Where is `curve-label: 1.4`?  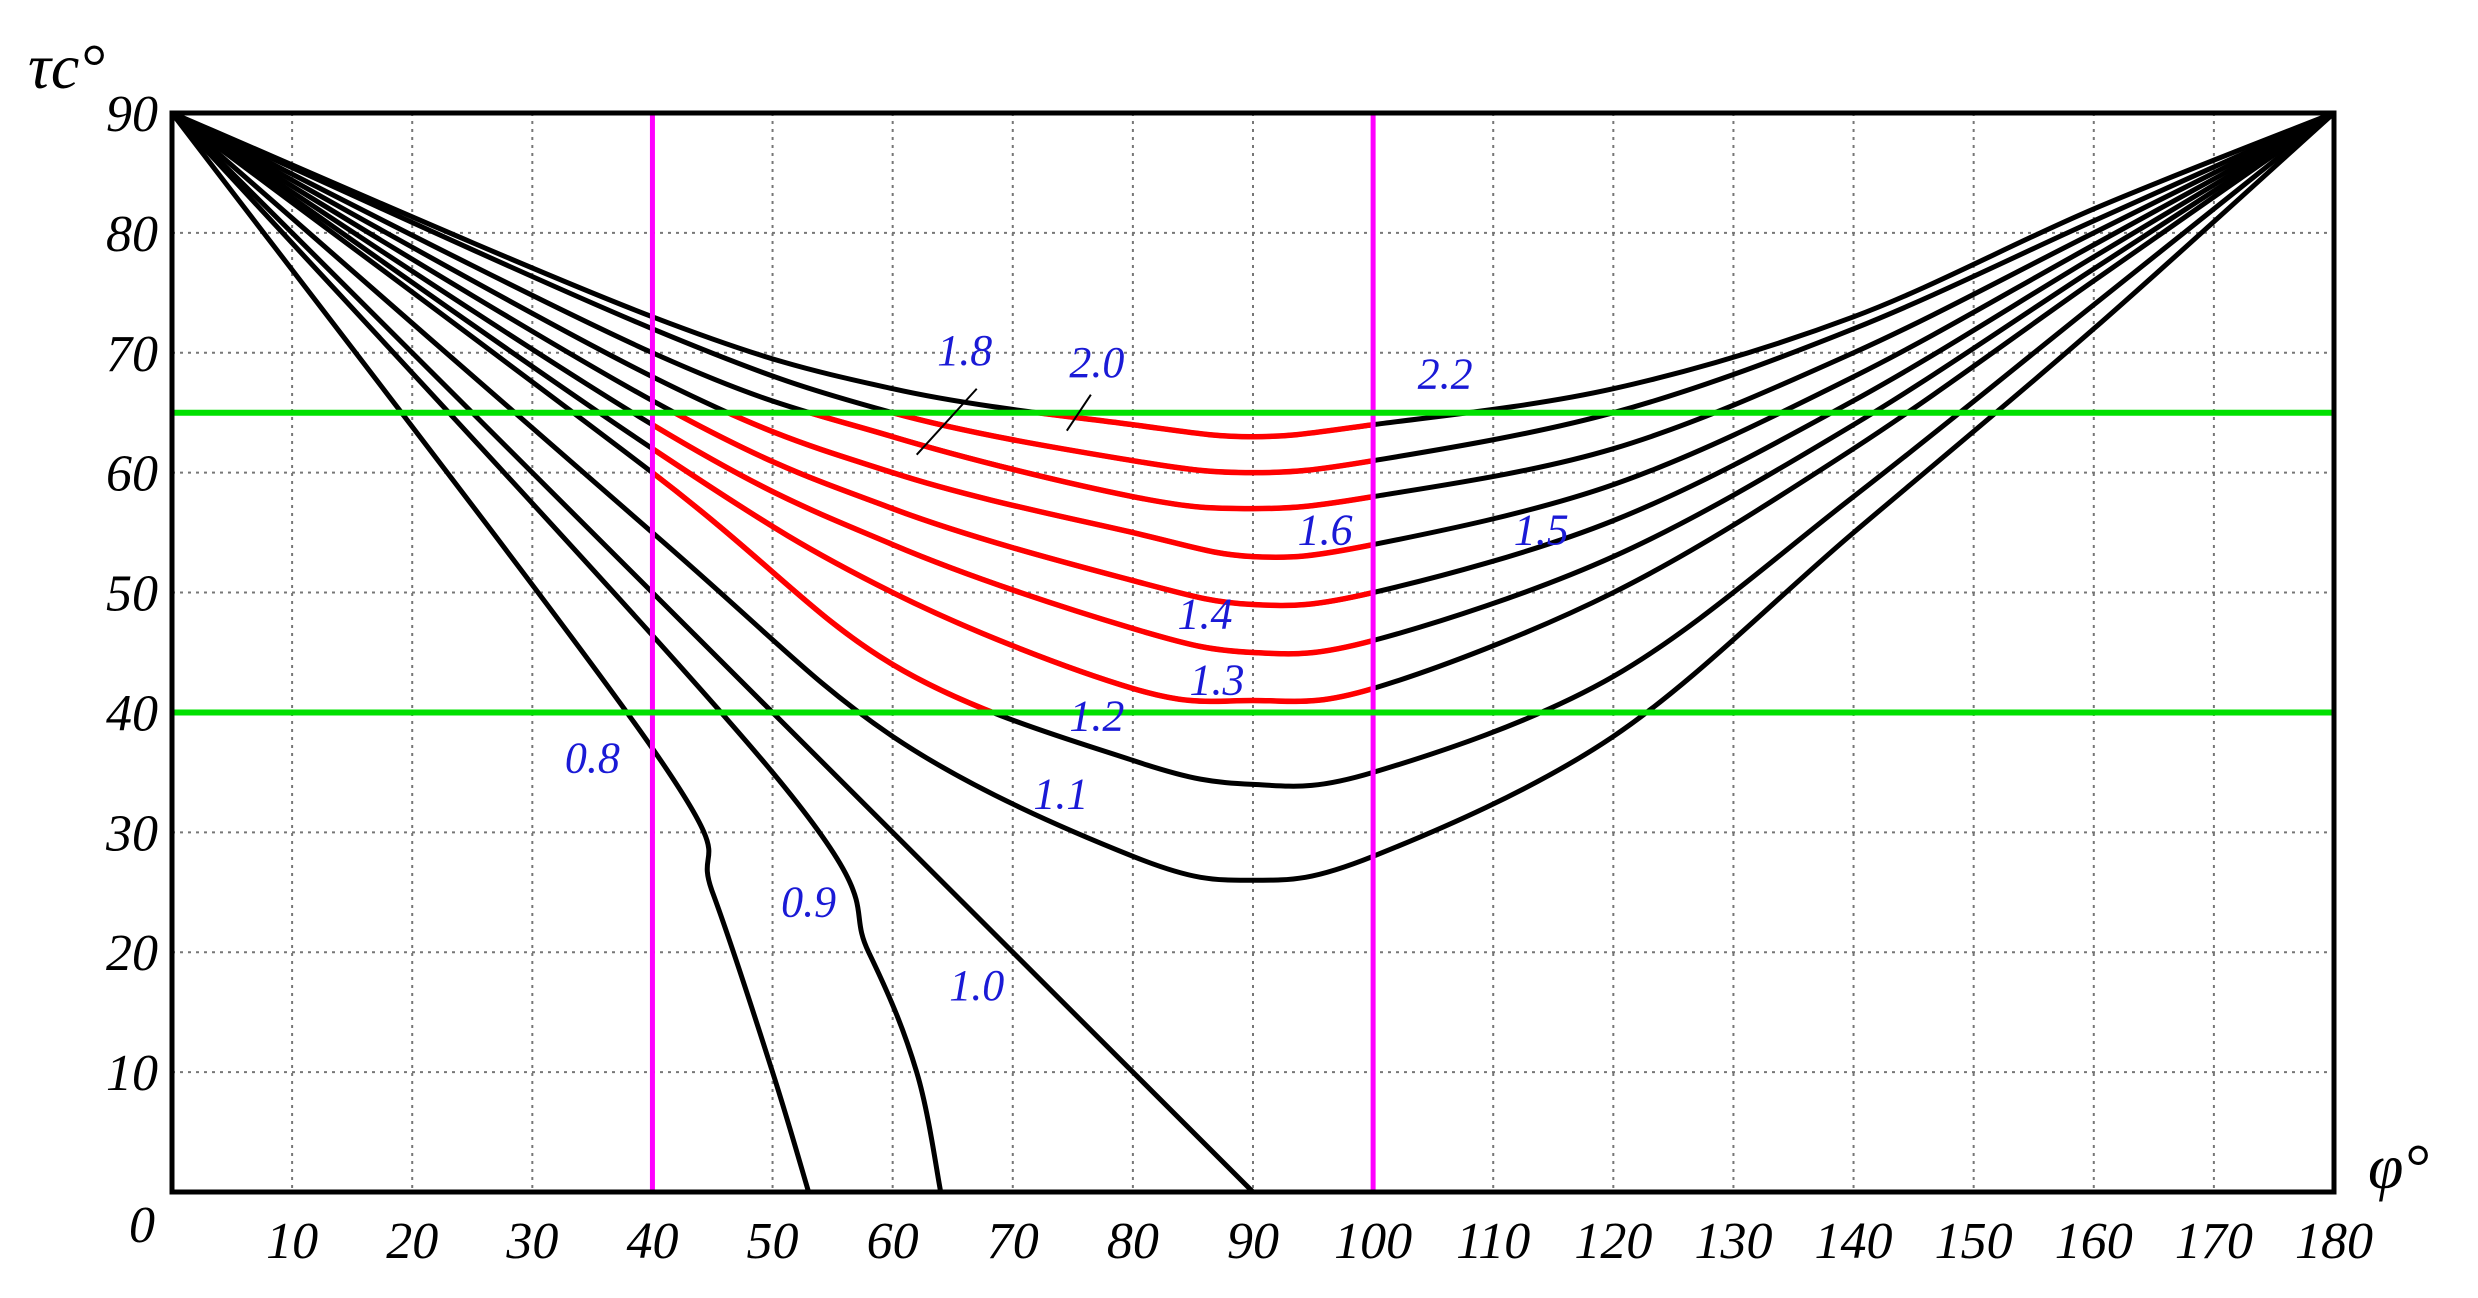
curve-label: 1.4 is located at coordinates (1204, 614).